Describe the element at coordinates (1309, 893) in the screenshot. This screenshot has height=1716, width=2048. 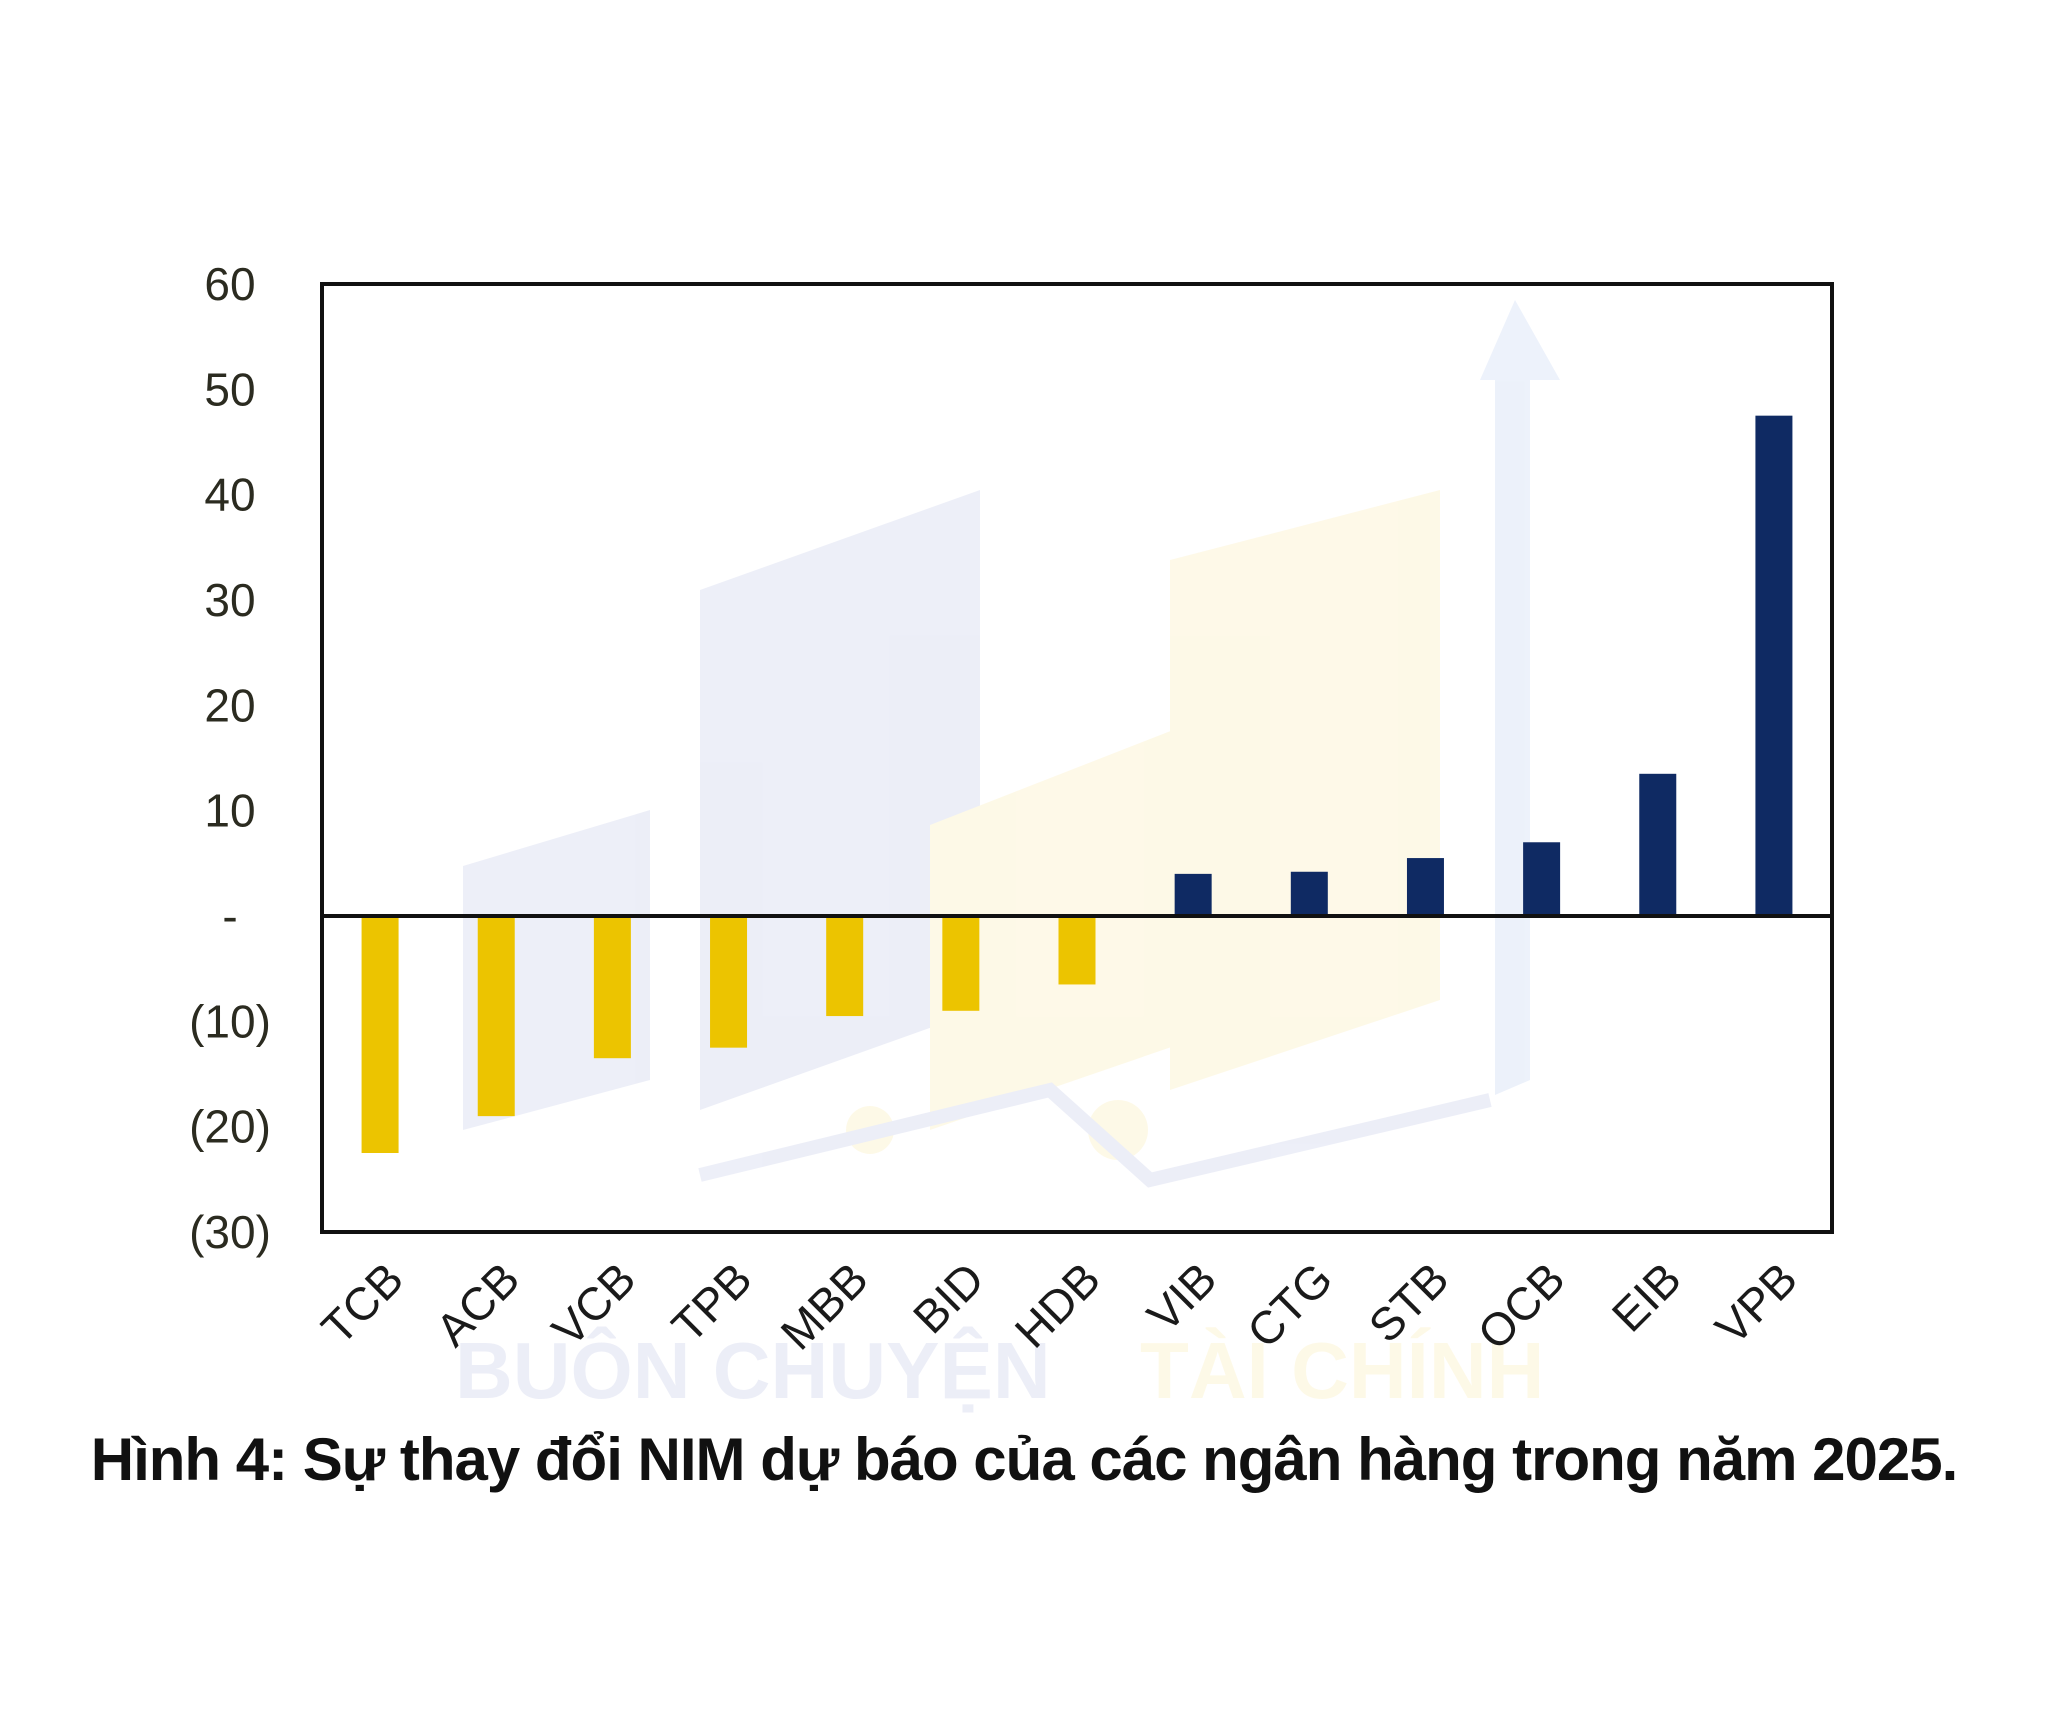
I see `bar-ctg` at that location.